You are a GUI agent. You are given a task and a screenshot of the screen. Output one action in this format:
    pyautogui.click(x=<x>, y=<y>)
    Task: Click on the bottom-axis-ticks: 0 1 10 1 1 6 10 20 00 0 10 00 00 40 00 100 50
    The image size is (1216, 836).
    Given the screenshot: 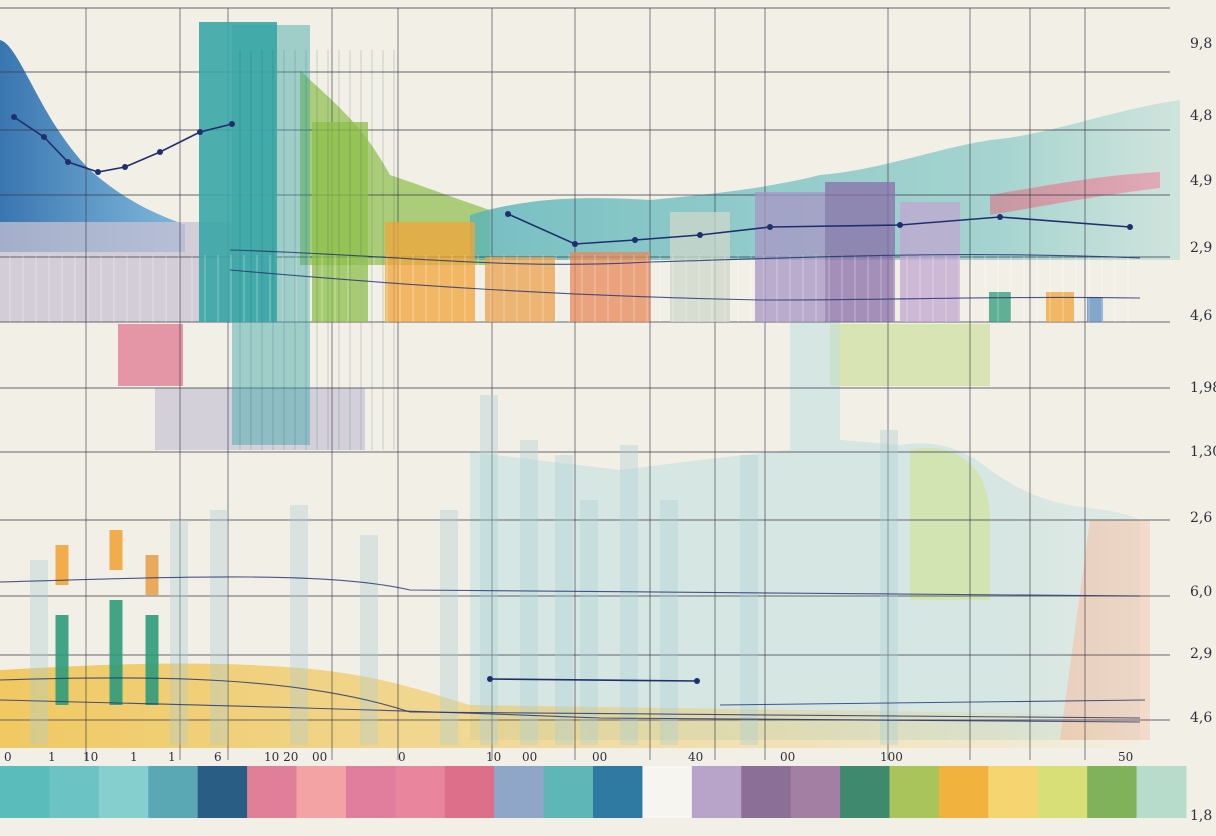 What is the action you would take?
    pyautogui.click(x=568, y=757)
    